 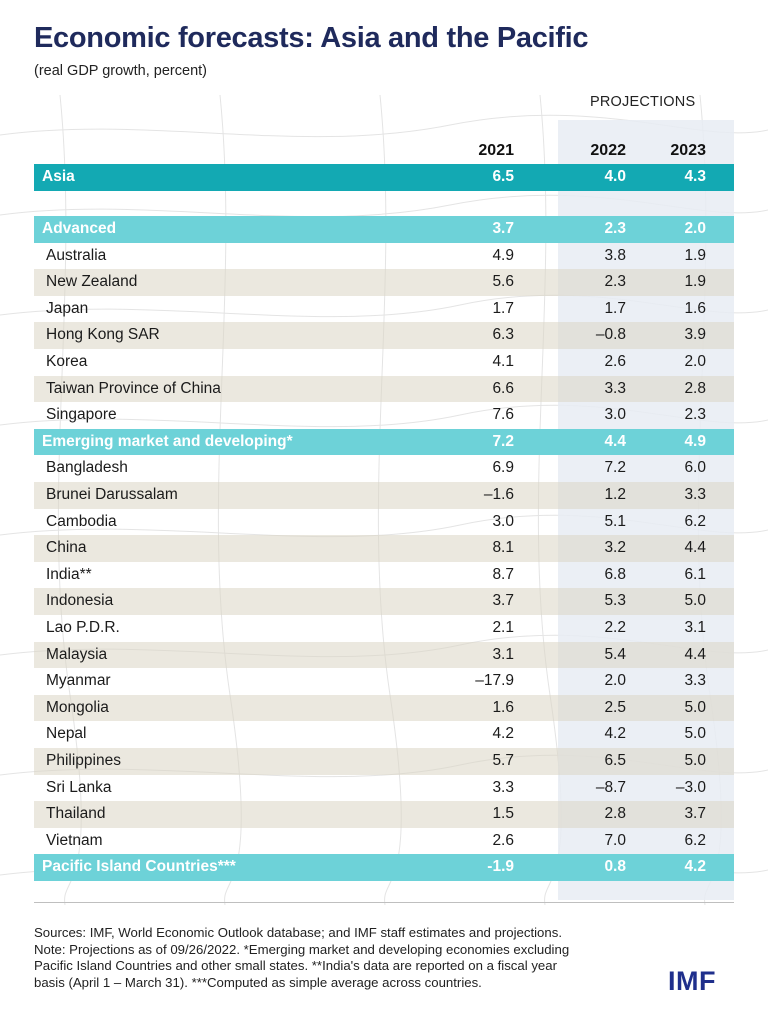 What do you see at coordinates (384, 655) in the screenshot?
I see `table-row: Malaysia 3.1 5.4 4.4` at bounding box center [384, 655].